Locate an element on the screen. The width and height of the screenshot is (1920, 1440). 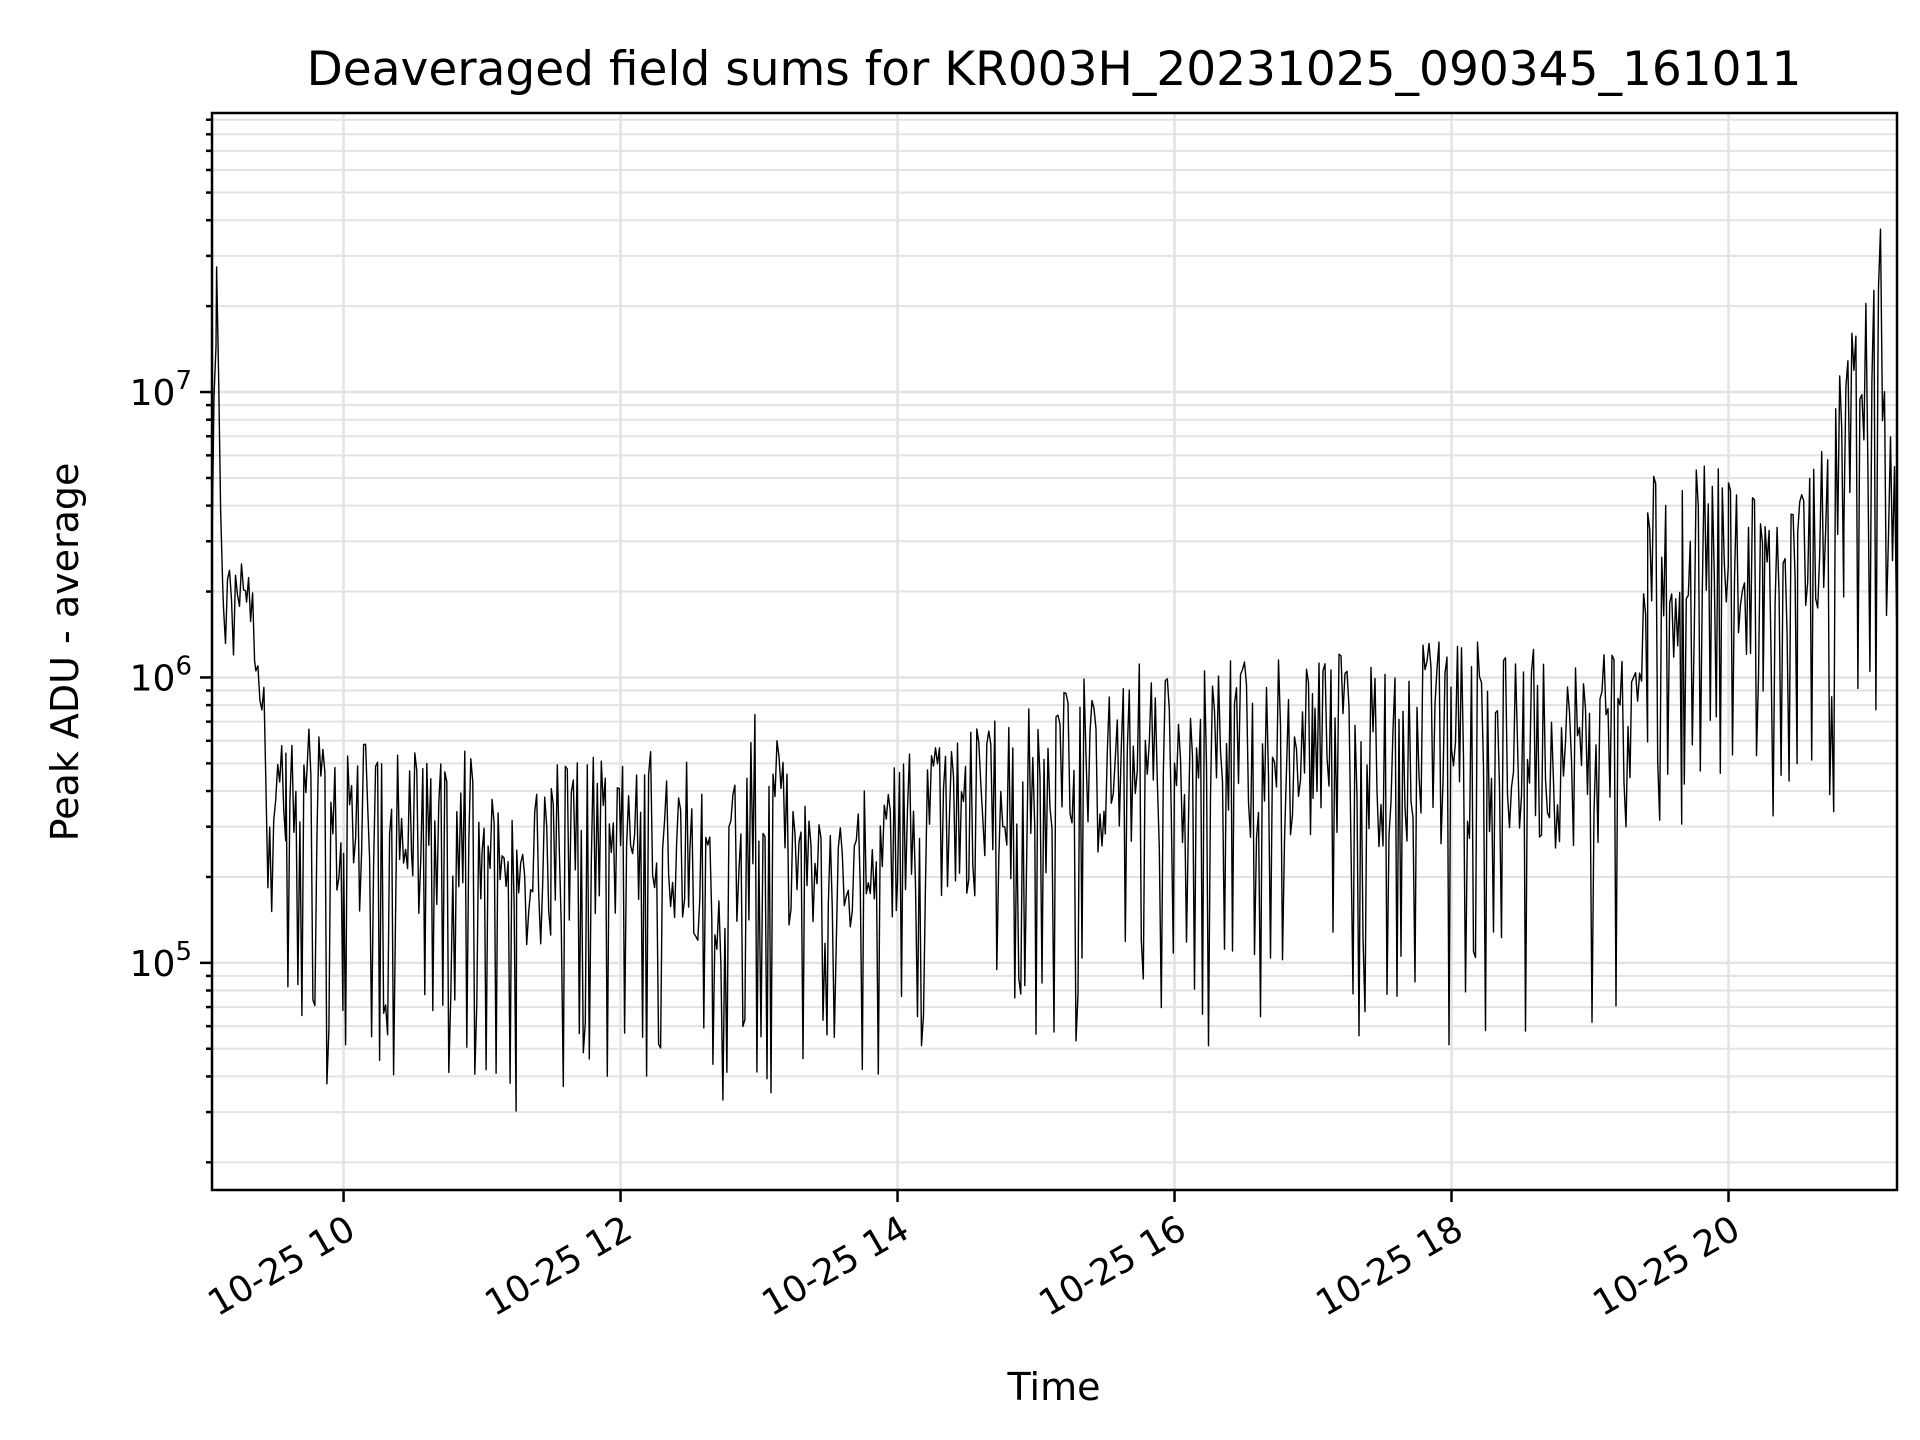
y-tick-label: 10⁶ is located at coordinates (161, 675).